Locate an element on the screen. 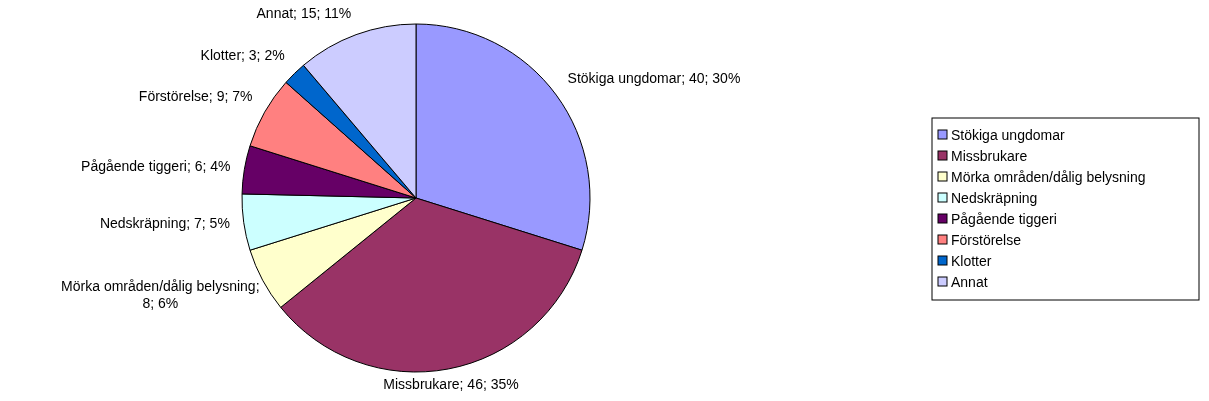  data-label: Mörka områden/dålig belysning; 8; 6% is located at coordinates (160, 294).